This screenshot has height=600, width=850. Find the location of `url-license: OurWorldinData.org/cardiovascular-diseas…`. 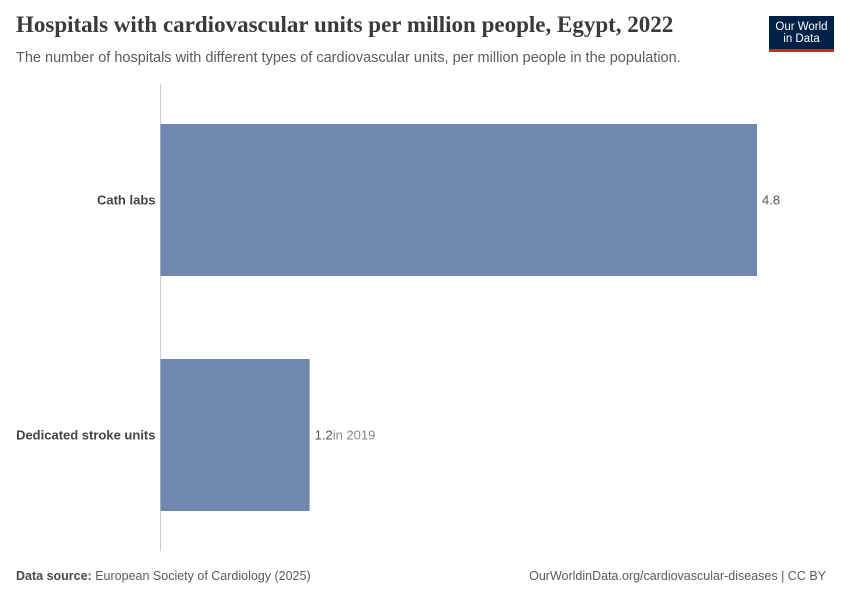

url-license: OurWorldinData.org/cardiovascular-diseas… is located at coordinates (677, 576).